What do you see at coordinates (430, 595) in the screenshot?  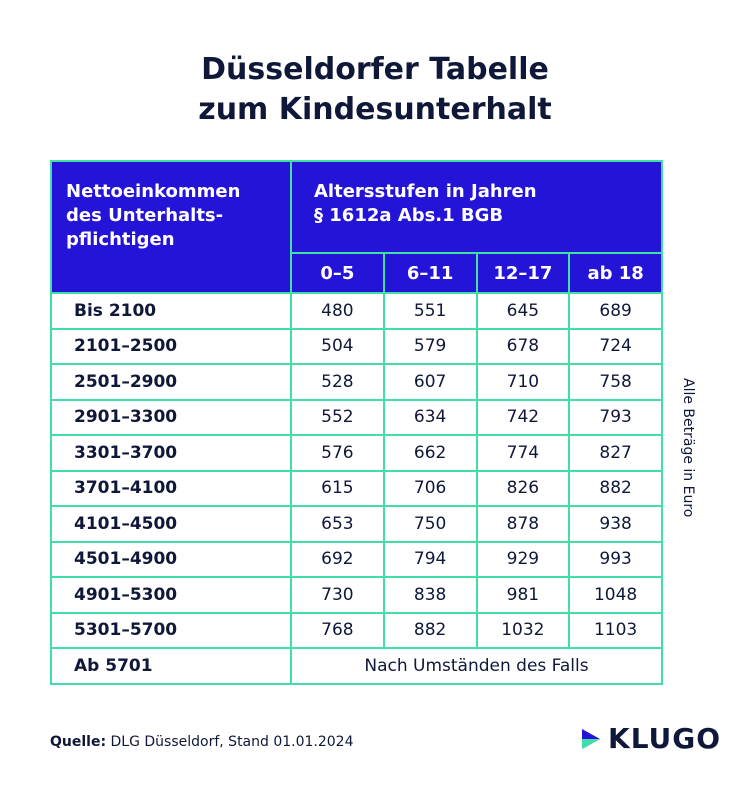 I see `cell: 838` at bounding box center [430, 595].